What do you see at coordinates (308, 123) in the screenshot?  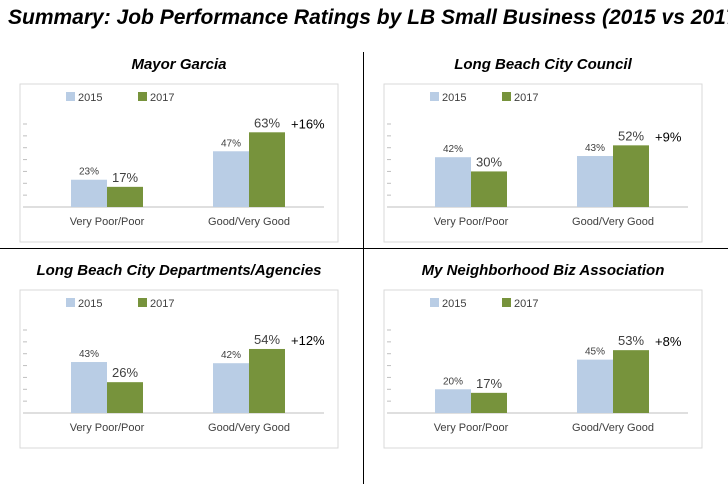 I see `change-annotation: +16%` at bounding box center [308, 123].